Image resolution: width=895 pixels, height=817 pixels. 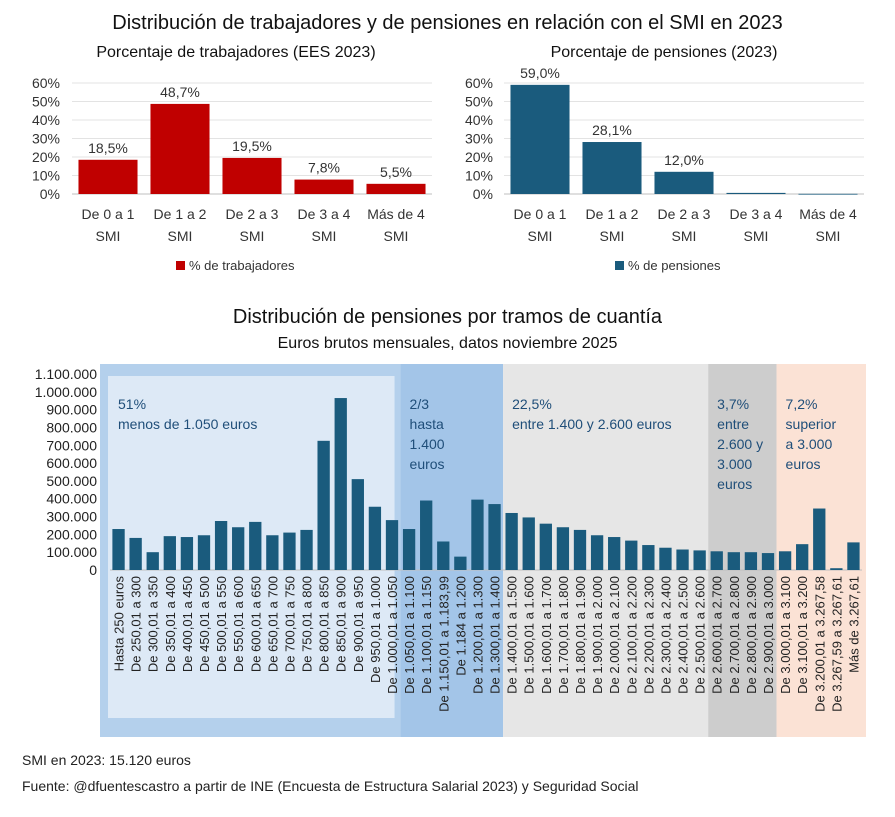 I want to click on x-tick-label: De 750,01 a 800, so click(x=307, y=624).